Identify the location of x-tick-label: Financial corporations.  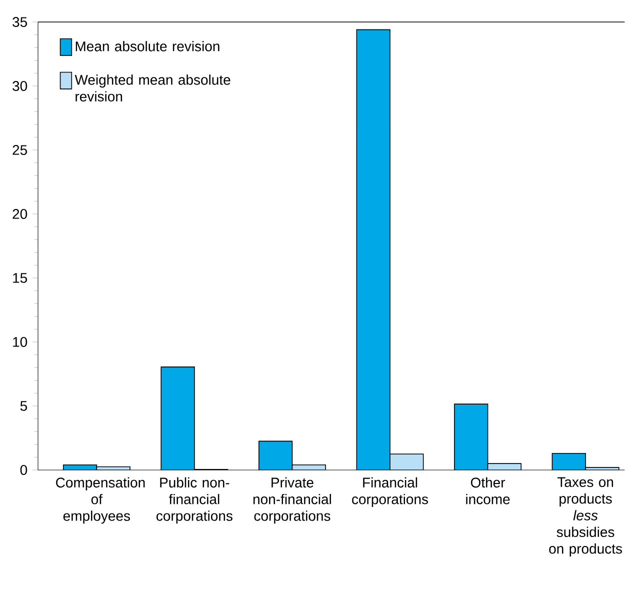
(390, 492).